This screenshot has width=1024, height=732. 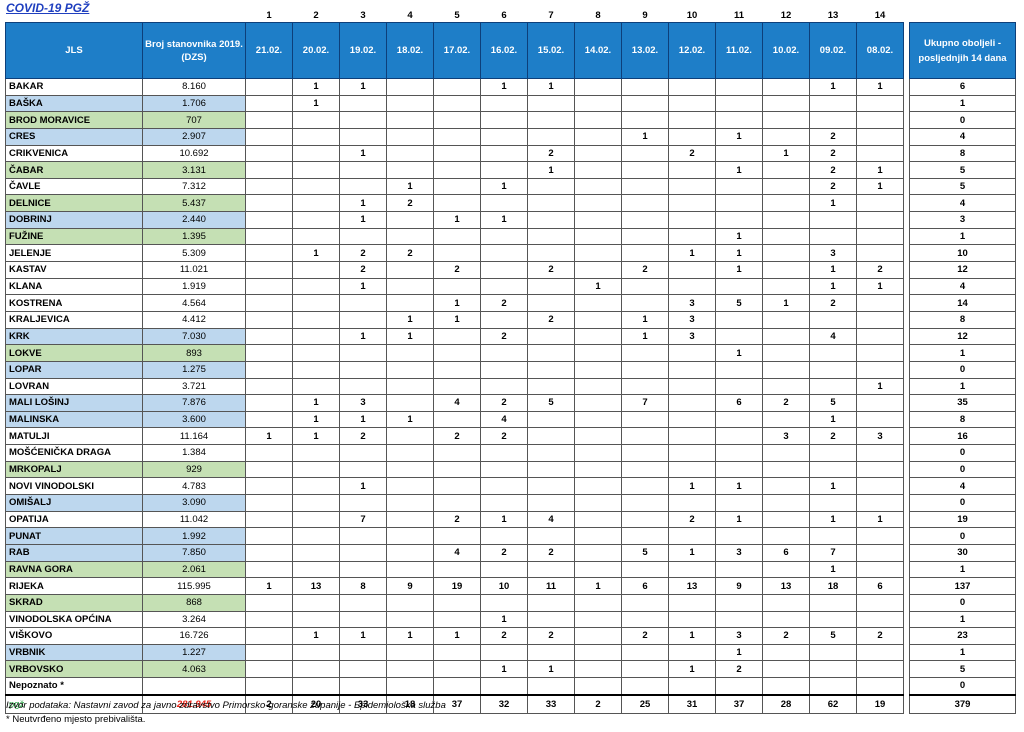 What do you see at coordinates (194, 569) in the screenshot?
I see `population-cell: 2.061` at bounding box center [194, 569].